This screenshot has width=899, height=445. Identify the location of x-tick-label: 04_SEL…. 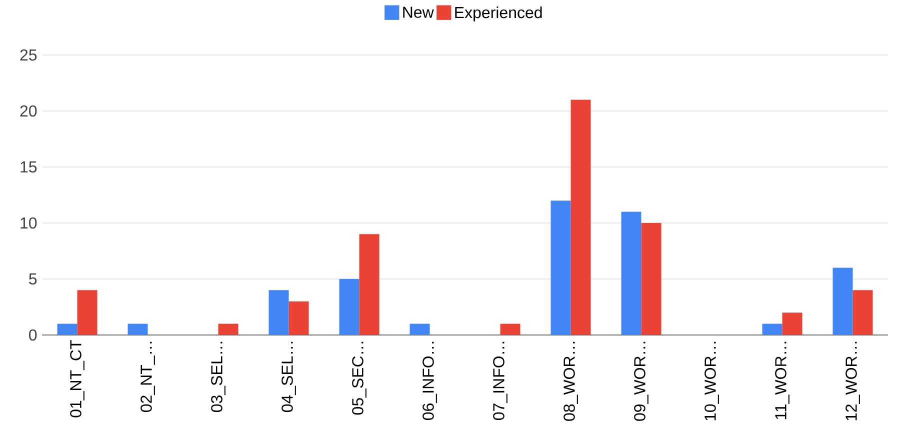
(289, 377).